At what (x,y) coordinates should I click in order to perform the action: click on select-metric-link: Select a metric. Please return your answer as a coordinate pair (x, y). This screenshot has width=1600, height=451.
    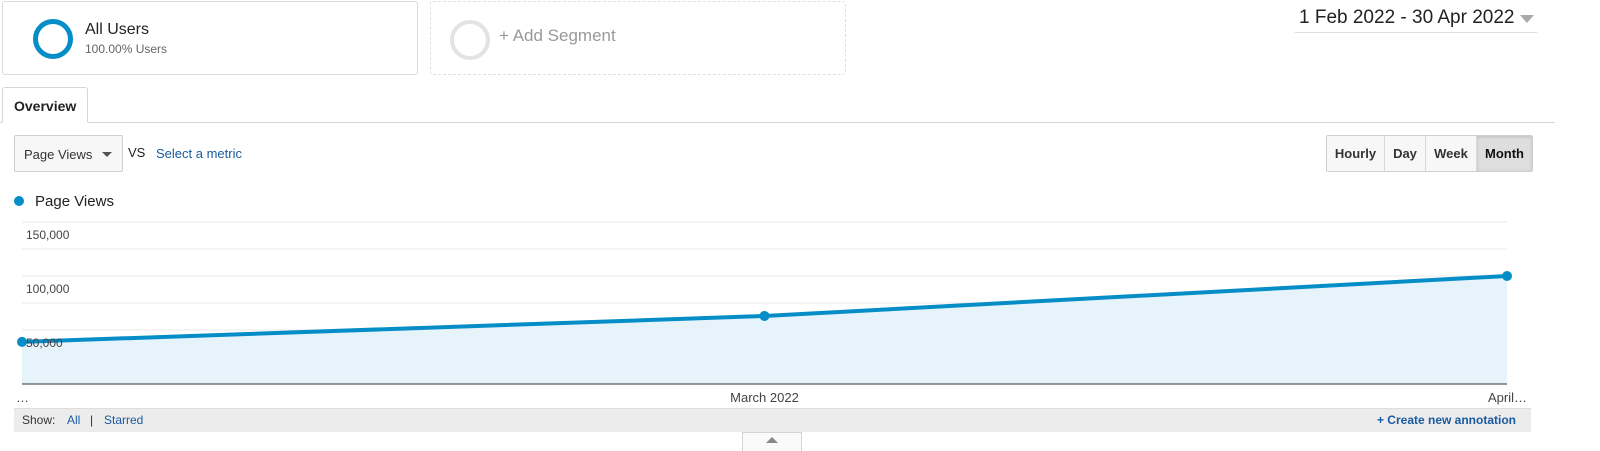
    Looking at the image, I should click on (199, 153).